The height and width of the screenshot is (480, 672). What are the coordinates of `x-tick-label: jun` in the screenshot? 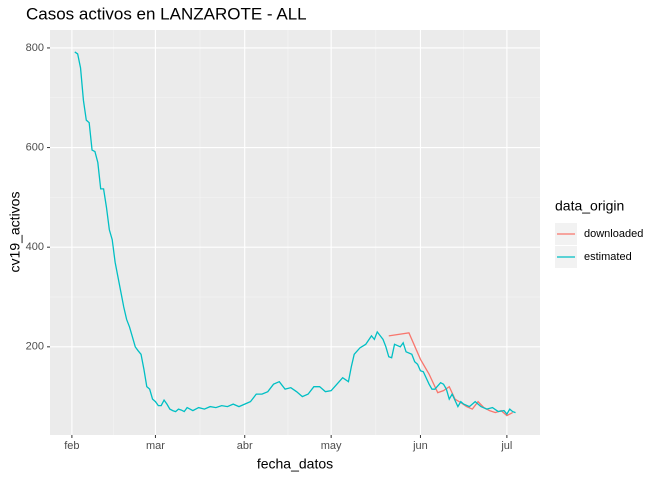 It's located at (420, 446).